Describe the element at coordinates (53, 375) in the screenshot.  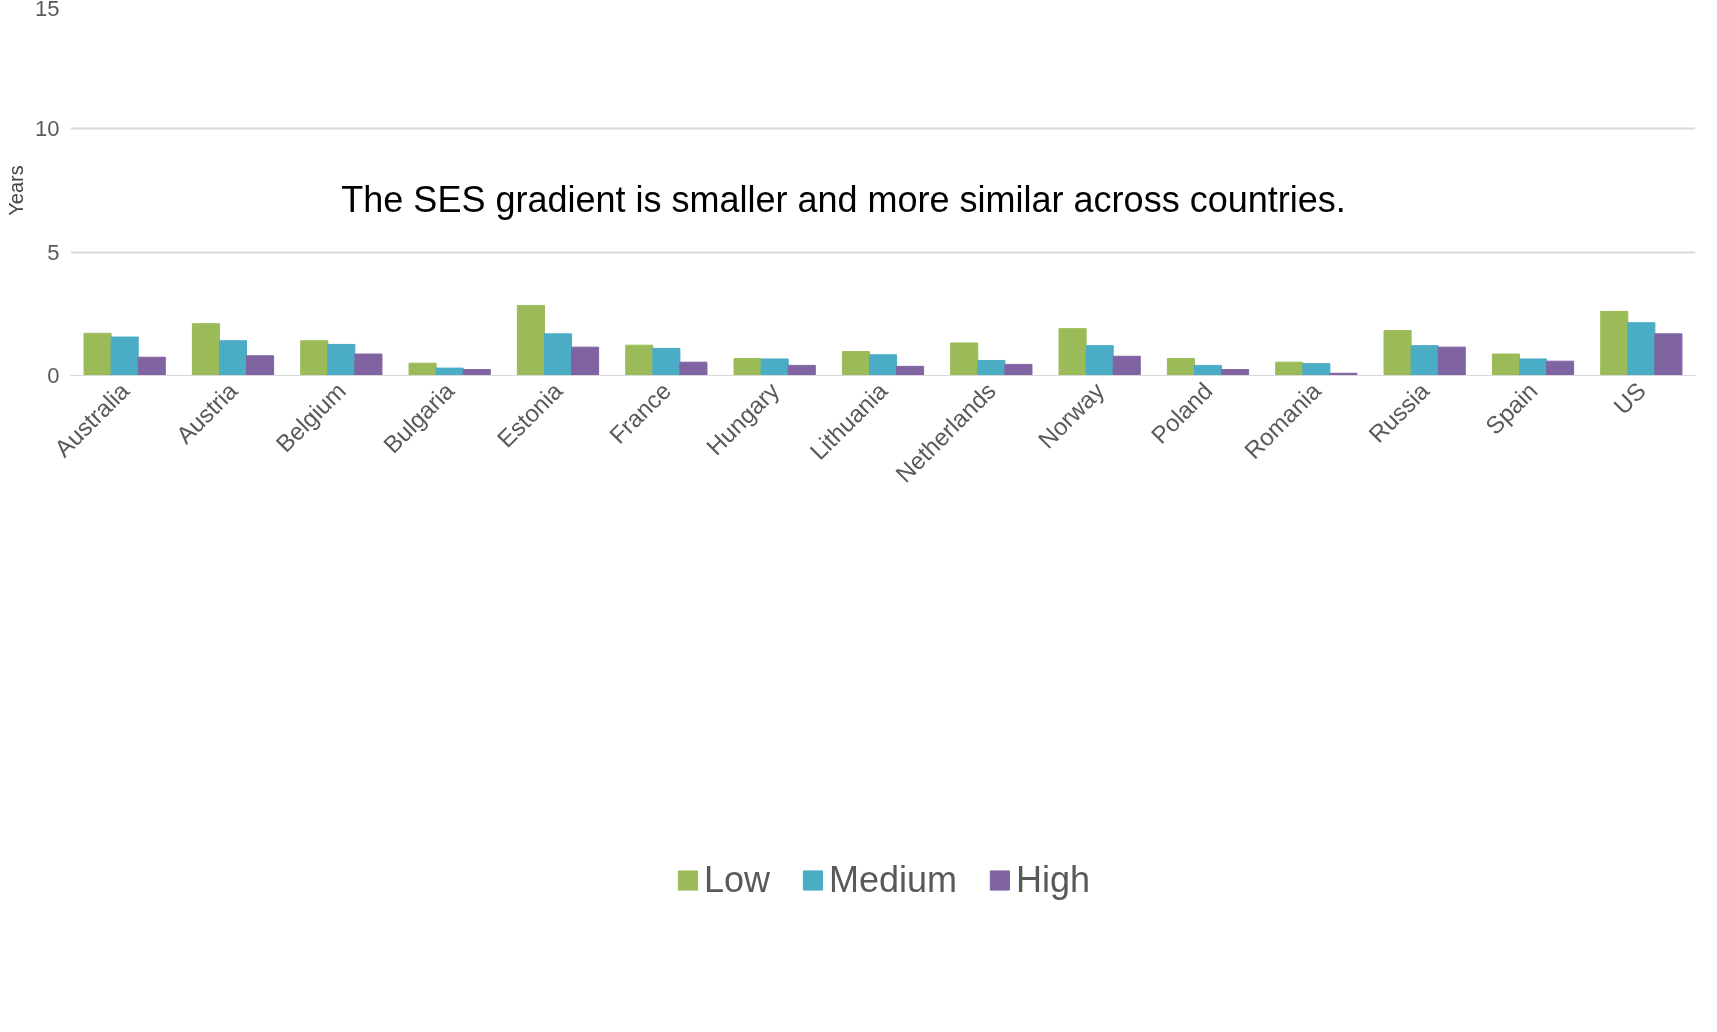
I see `y-tick-label: 0` at that location.